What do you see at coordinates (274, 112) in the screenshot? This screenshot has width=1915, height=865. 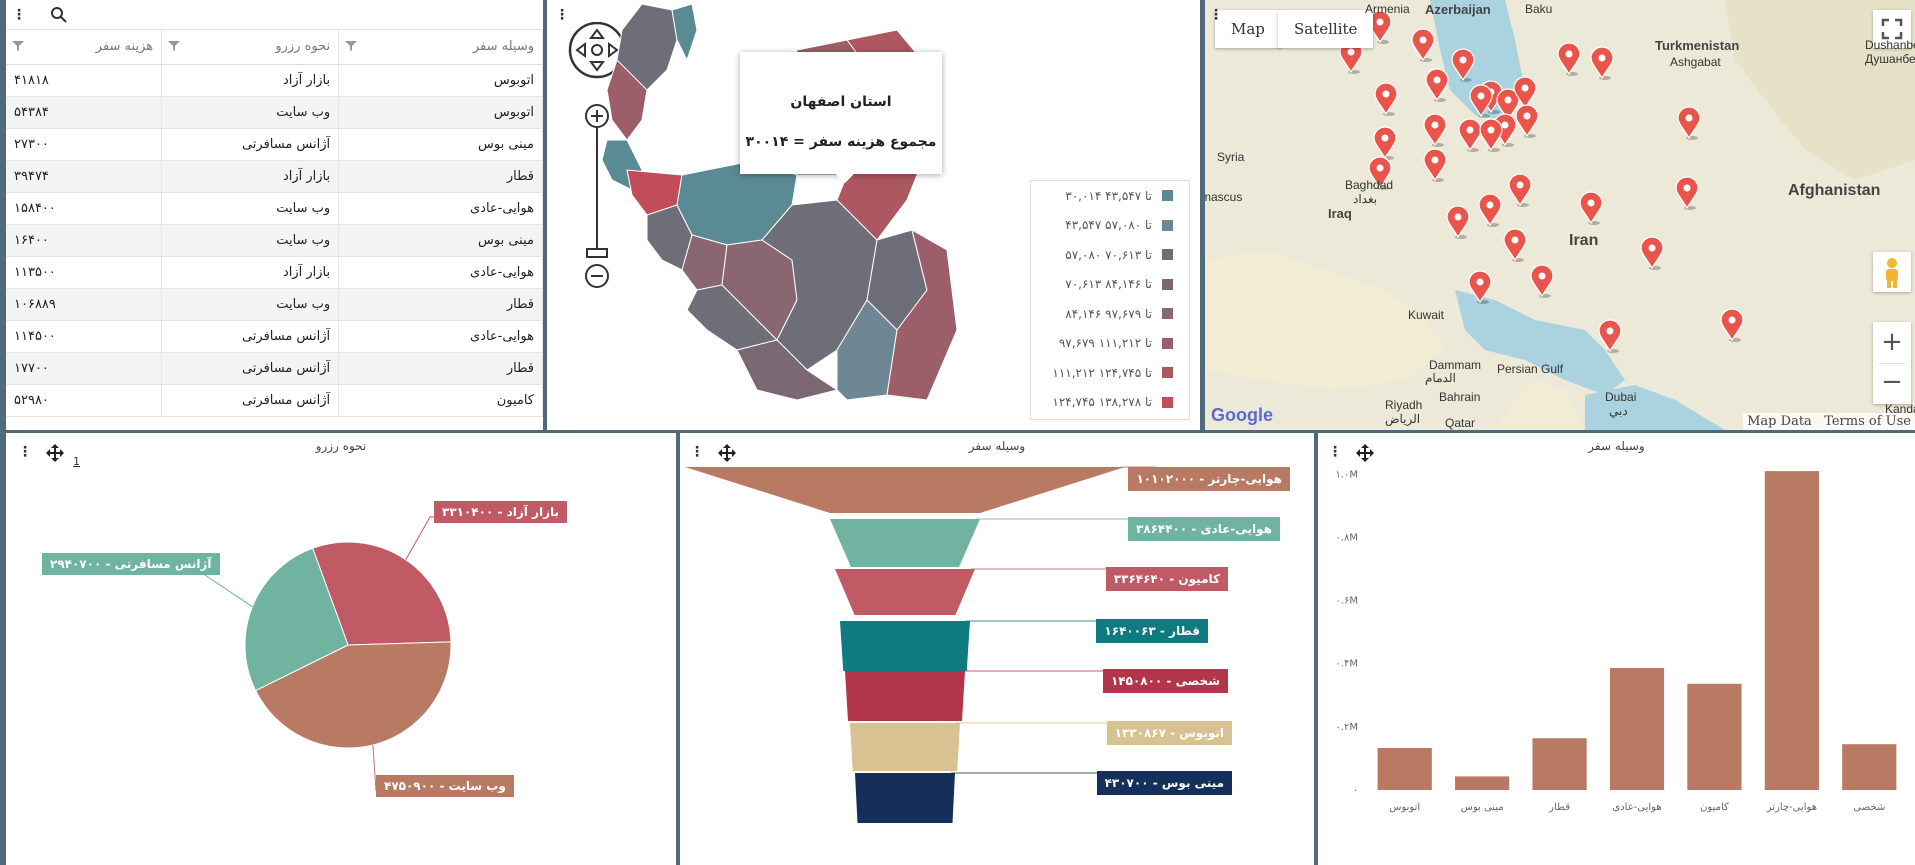 I see `table-row: اتوبوس وب سایت ۵۴۳۸۴` at bounding box center [274, 112].